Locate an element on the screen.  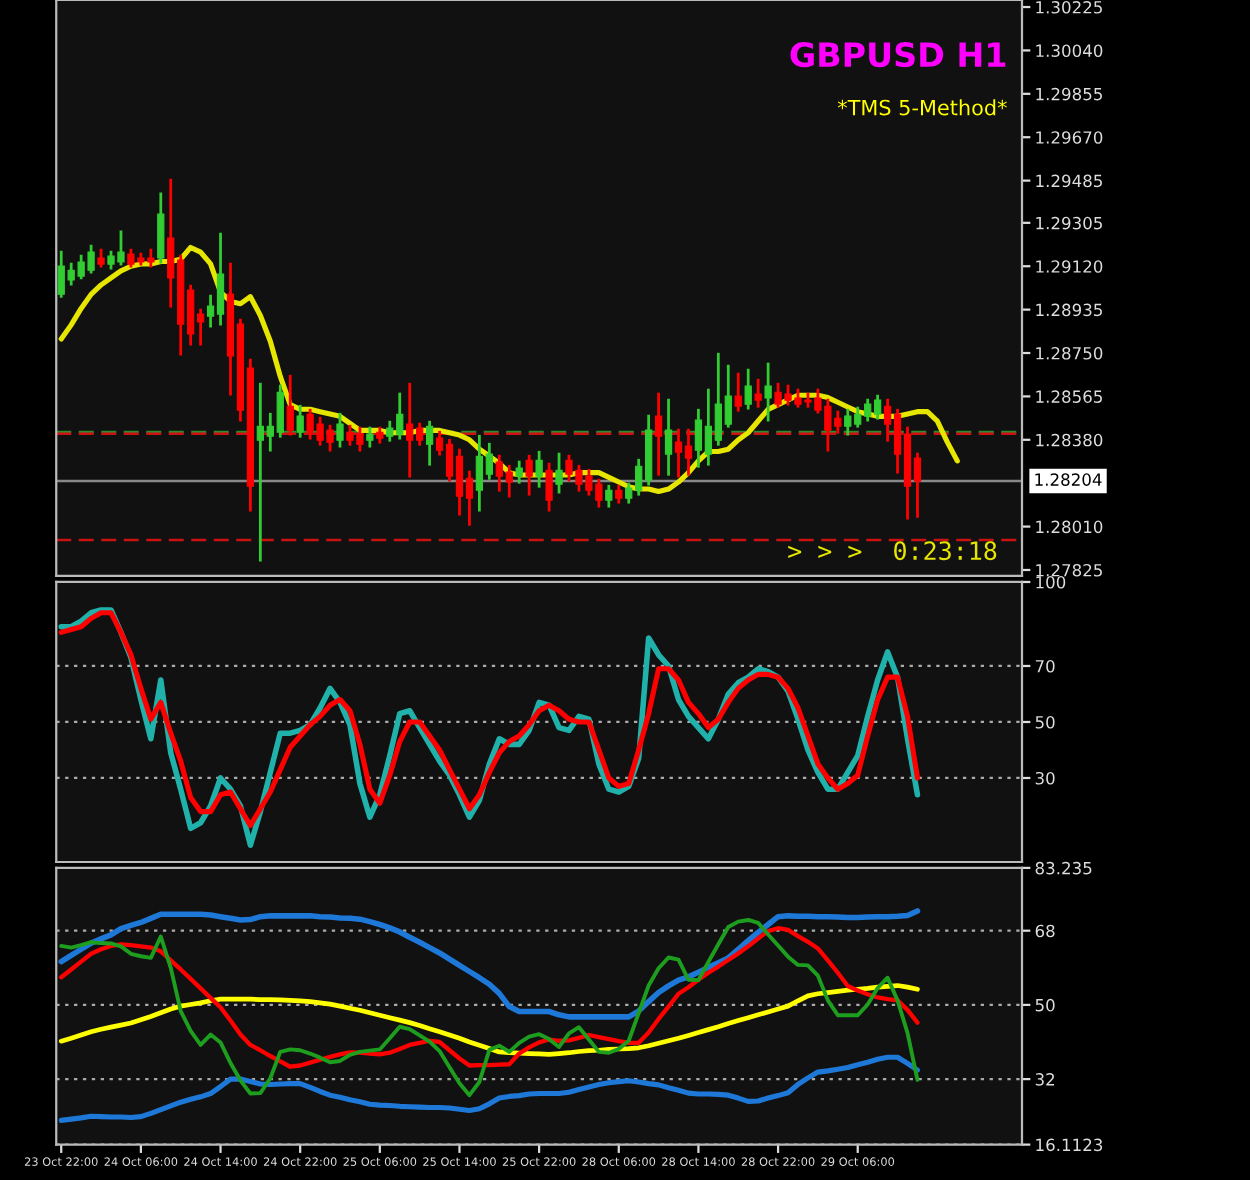
y-tick-label: 1.28380 is located at coordinates (1069, 440).